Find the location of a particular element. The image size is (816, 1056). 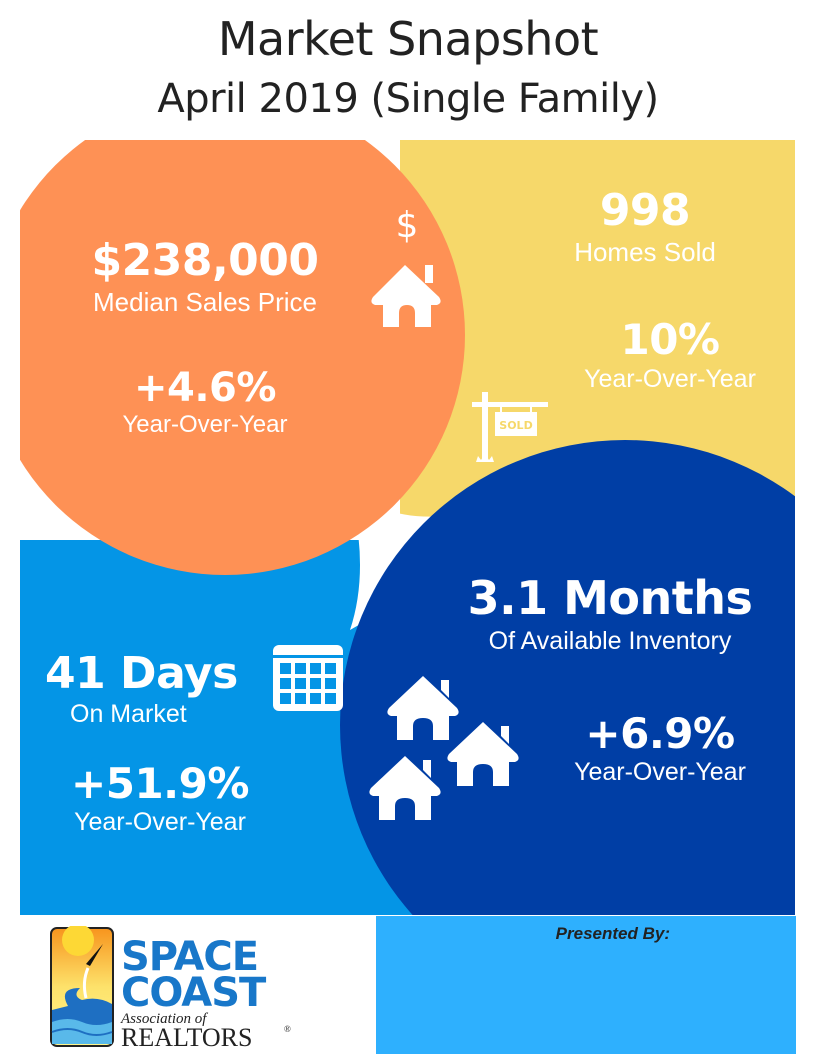

space-coast-realtors-logo: SPACE COAST Association of REALTORS ® is located at coordinates (173, 988).